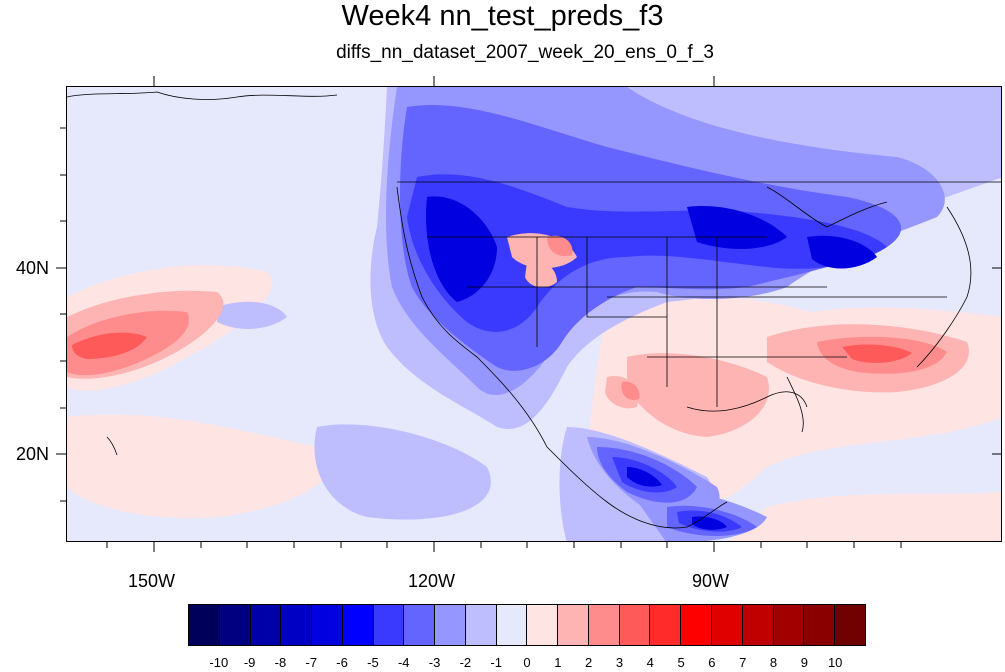  Describe the element at coordinates (219, 662) in the screenshot. I see `colorbar-tick-label: -10` at that location.